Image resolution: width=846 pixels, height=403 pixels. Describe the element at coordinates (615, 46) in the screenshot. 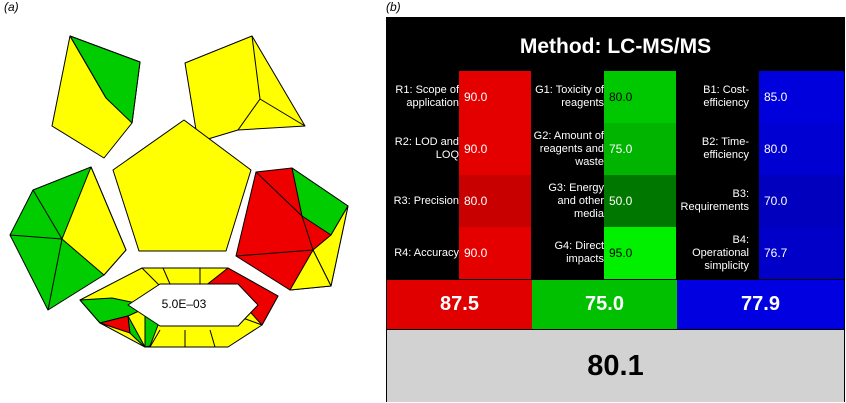

I see `method-title: Method: LC-MS/MS` at that location.